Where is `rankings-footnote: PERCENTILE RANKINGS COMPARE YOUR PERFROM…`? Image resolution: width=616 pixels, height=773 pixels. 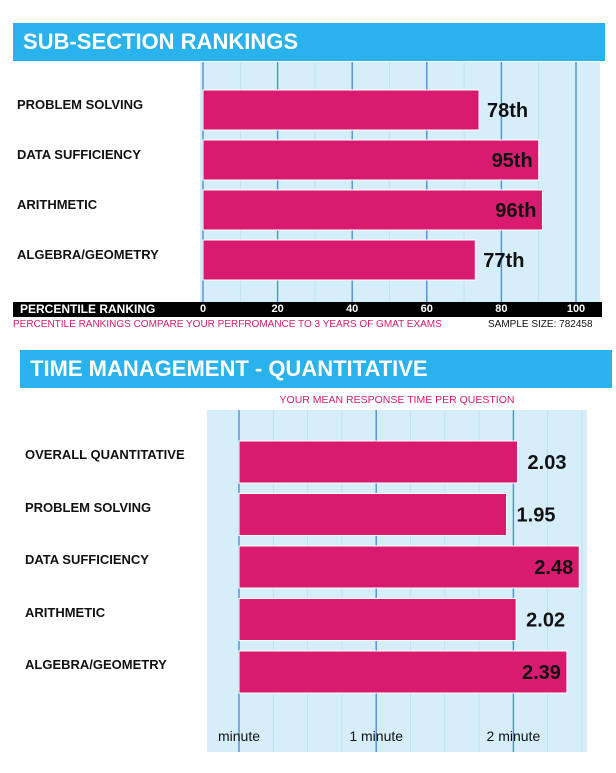
rankings-footnote: PERCENTILE RANKINGS COMPARE YOUR PERFROM… is located at coordinates (227, 324).